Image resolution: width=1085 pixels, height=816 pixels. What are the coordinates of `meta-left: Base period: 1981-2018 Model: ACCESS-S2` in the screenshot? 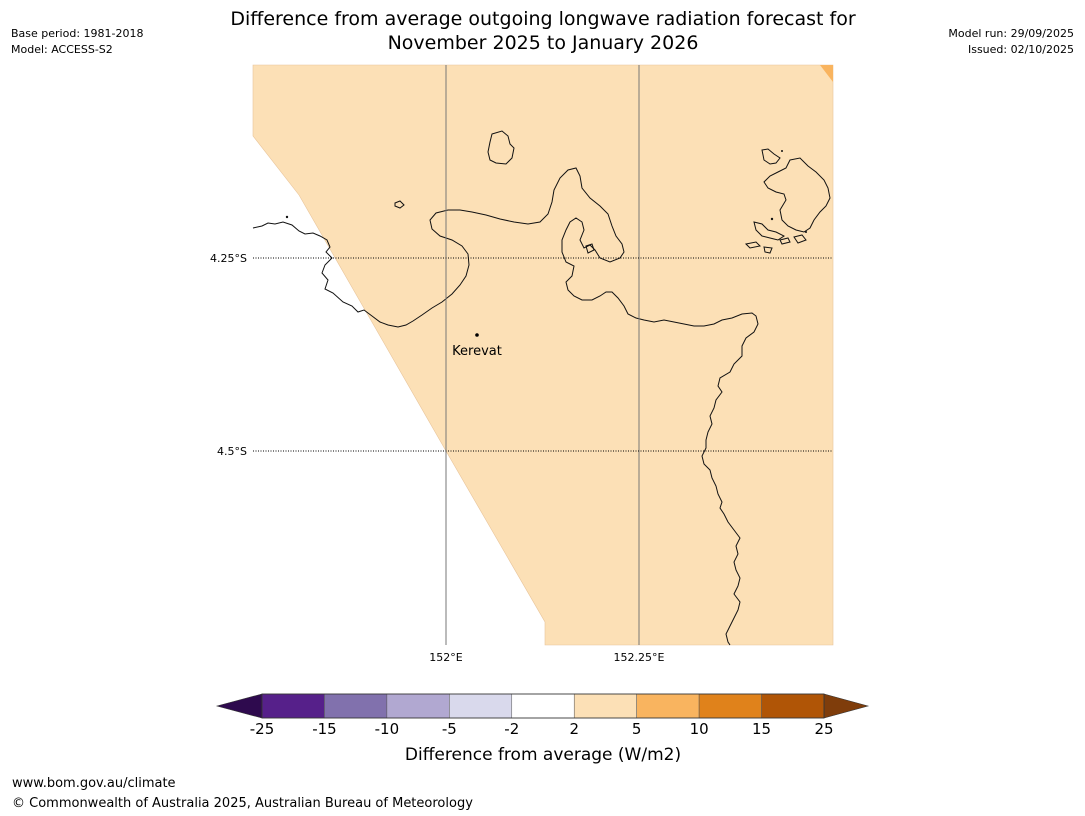 It's located at (77, 42).